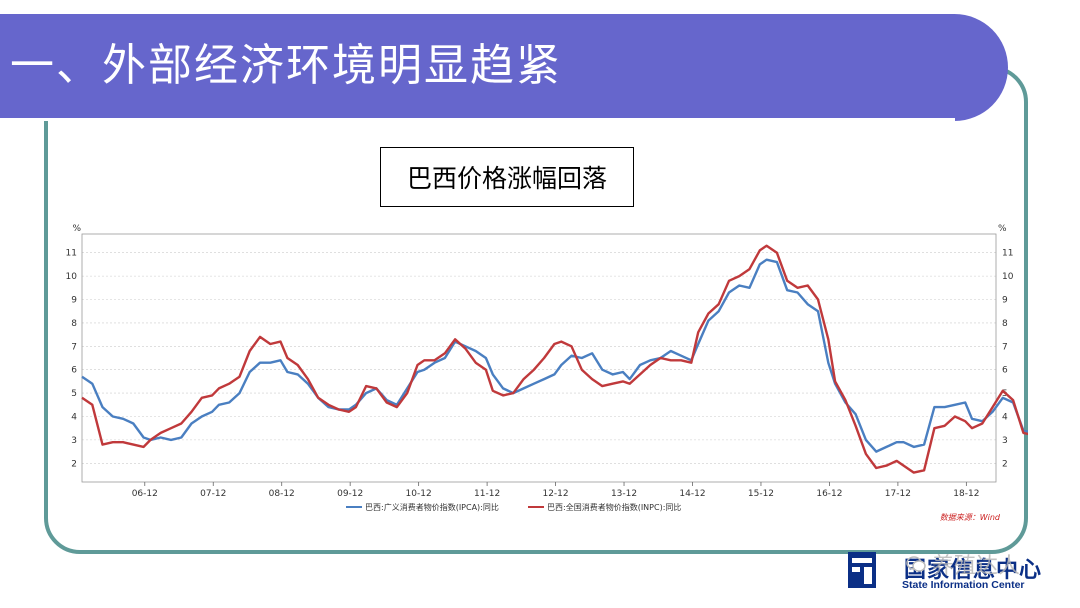 The image size is (1080, 608). What do you see at coordinates (624, 494) in the screenshot?
I see `x-tick-label: 13-12` at bounding box center [624, 494].